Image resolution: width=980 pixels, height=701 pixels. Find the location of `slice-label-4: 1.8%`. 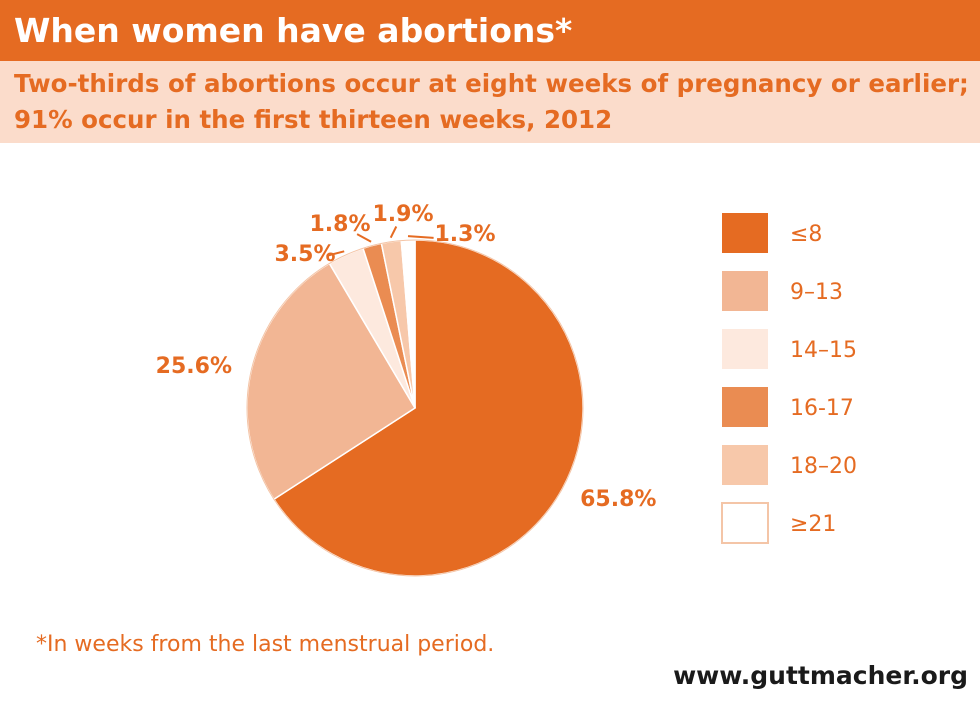

slice-label-4: 1.8% is located at coordinates (339, 224).